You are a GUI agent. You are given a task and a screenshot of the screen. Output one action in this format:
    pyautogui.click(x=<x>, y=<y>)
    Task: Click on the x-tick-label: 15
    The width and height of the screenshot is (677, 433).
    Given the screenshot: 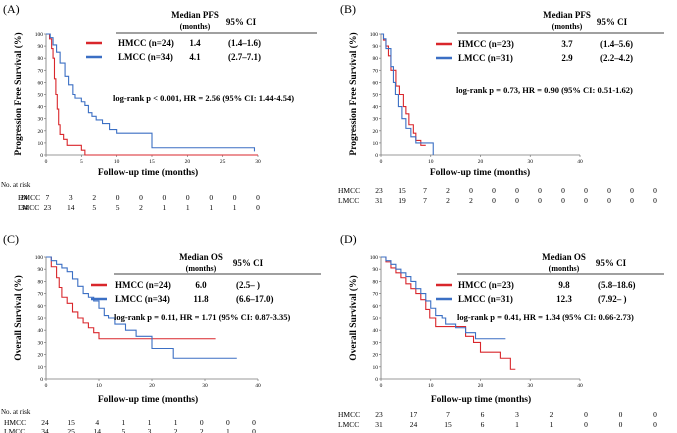 What is the action you would take?
    pyautogui.click(x=152, y=162)
    